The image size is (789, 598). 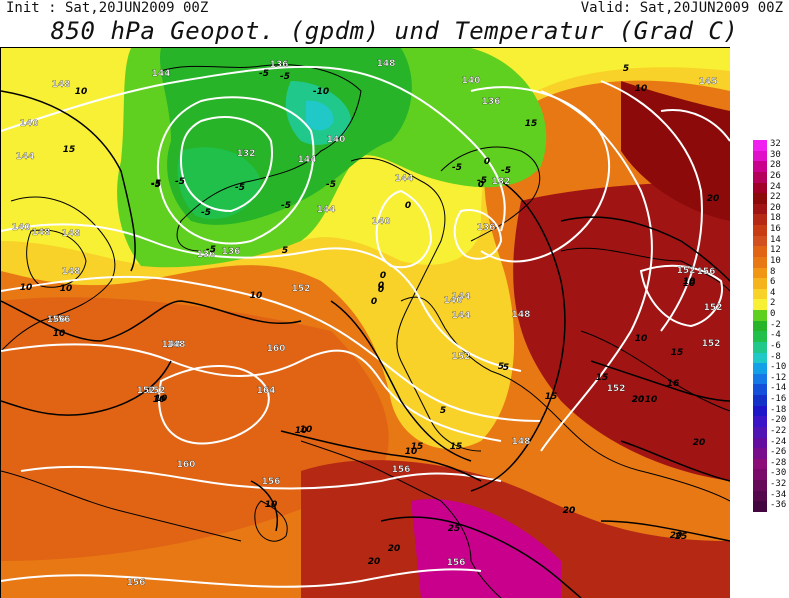 What do you see at coordinates (775, 144) in the screenshot?
I see `legend-label: 32` at bounding box center [775, 144].